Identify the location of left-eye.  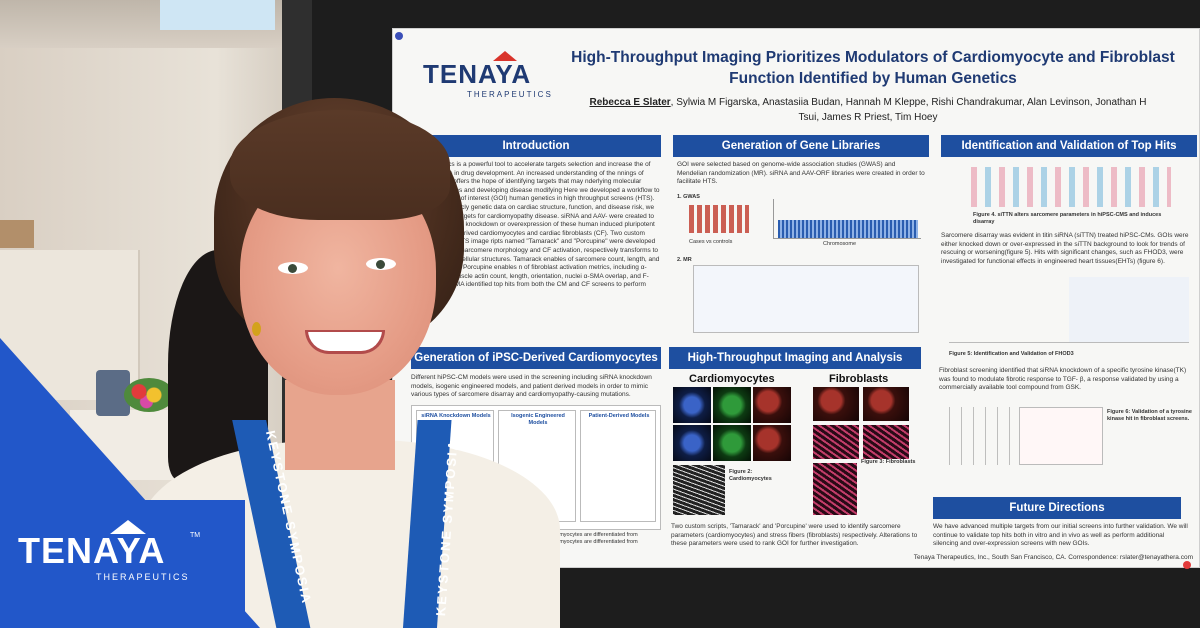
(293, 268).